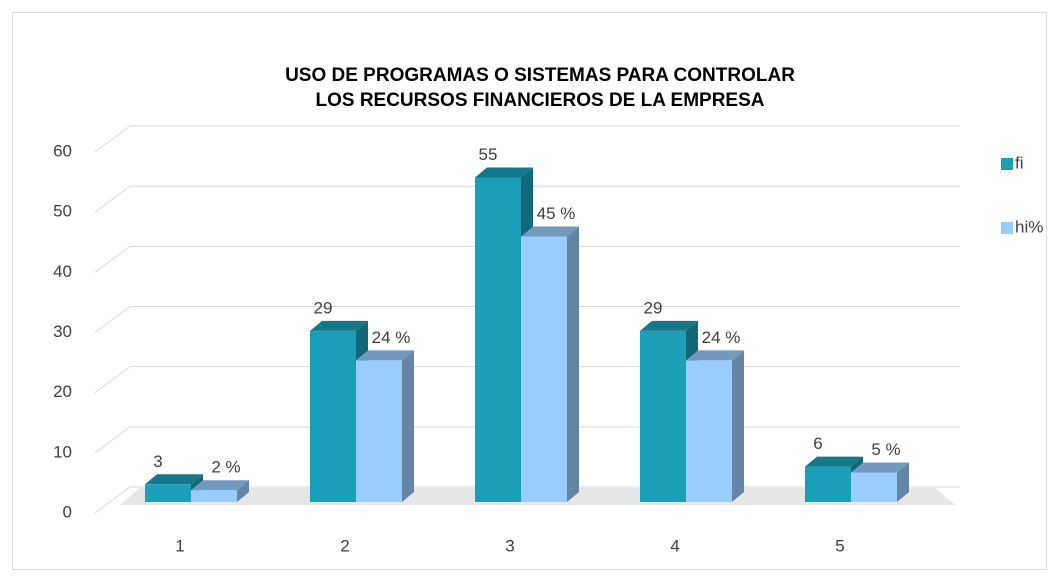 Image resolution: width=1059 pixels, height=587 pixels. What do you see at coordinates (1019, 162) in the screenshot?
I see `legend-label: fi` at bounding box center [1019, 162].